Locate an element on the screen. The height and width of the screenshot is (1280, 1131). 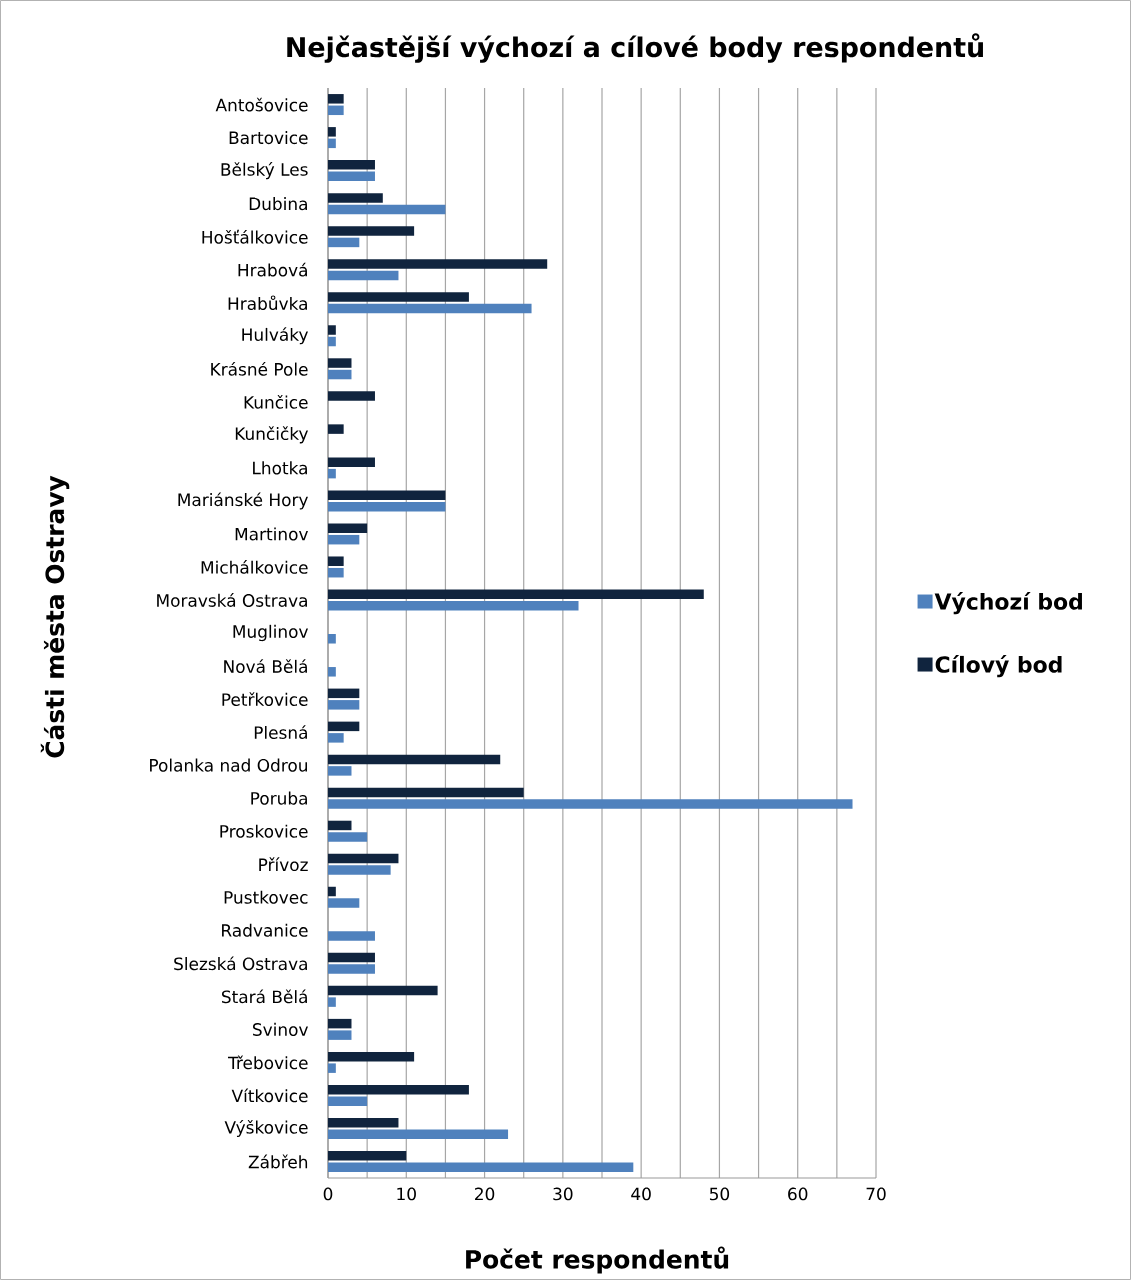
y-tick-label: Antošovice is located at coordinates (261, 104).